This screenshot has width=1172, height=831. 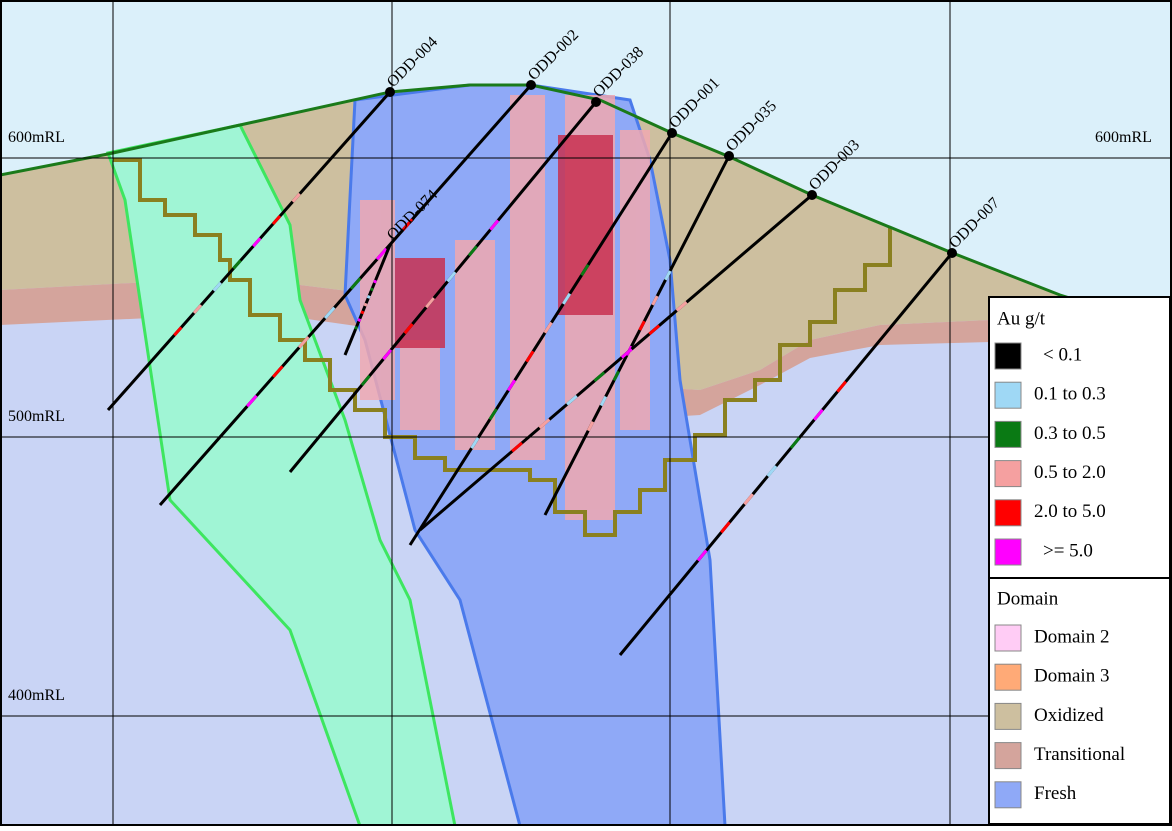 I want to click on legend-label: Fresh, so click(x=1055, y=793).